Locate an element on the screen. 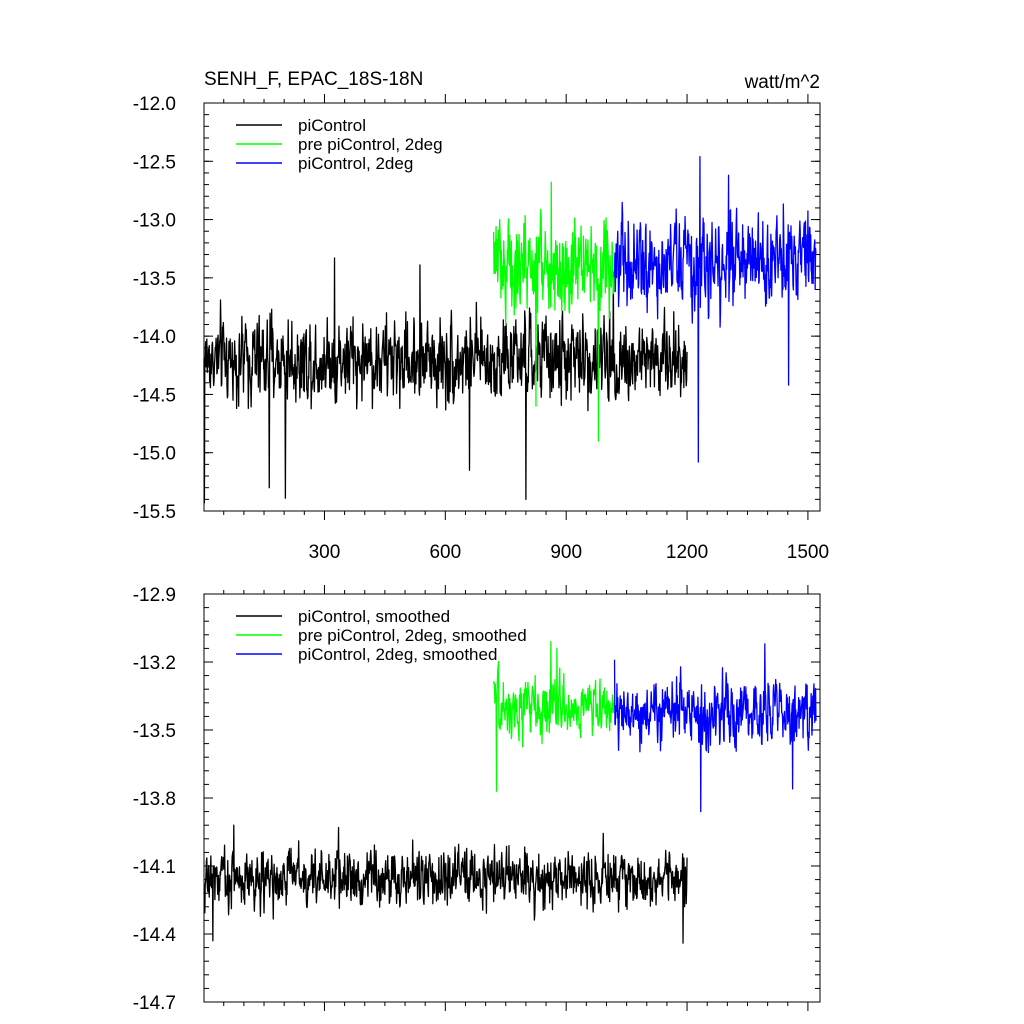  y-tick-label: -12.5 is located at coordinates (154, 162).